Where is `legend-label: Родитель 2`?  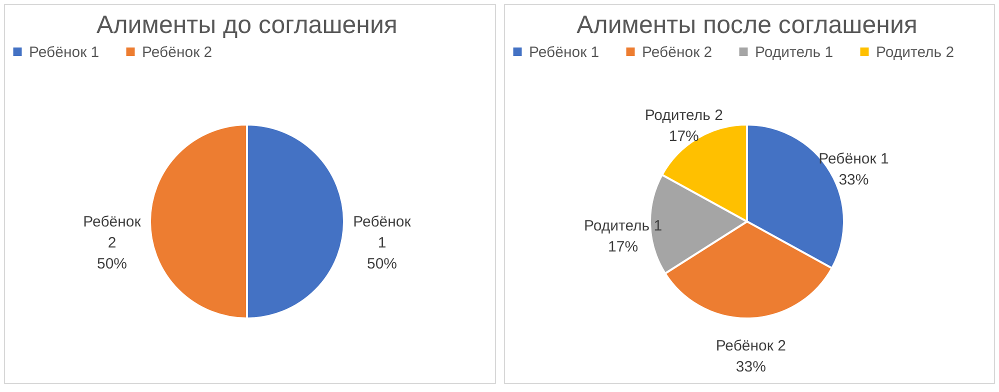
legend-label: Родитель 2 is located at coordinates (915, 52).